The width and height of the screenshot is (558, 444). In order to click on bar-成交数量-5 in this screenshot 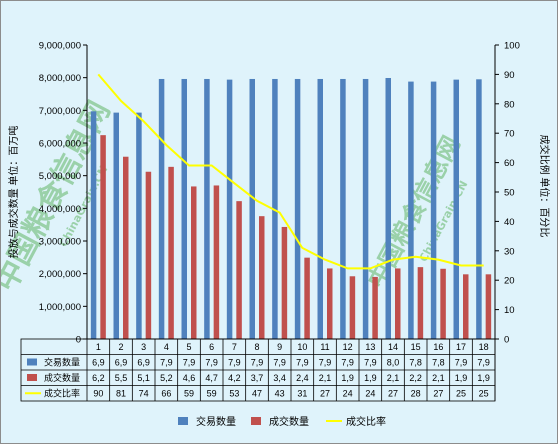, I will do `click(194, 262)`.